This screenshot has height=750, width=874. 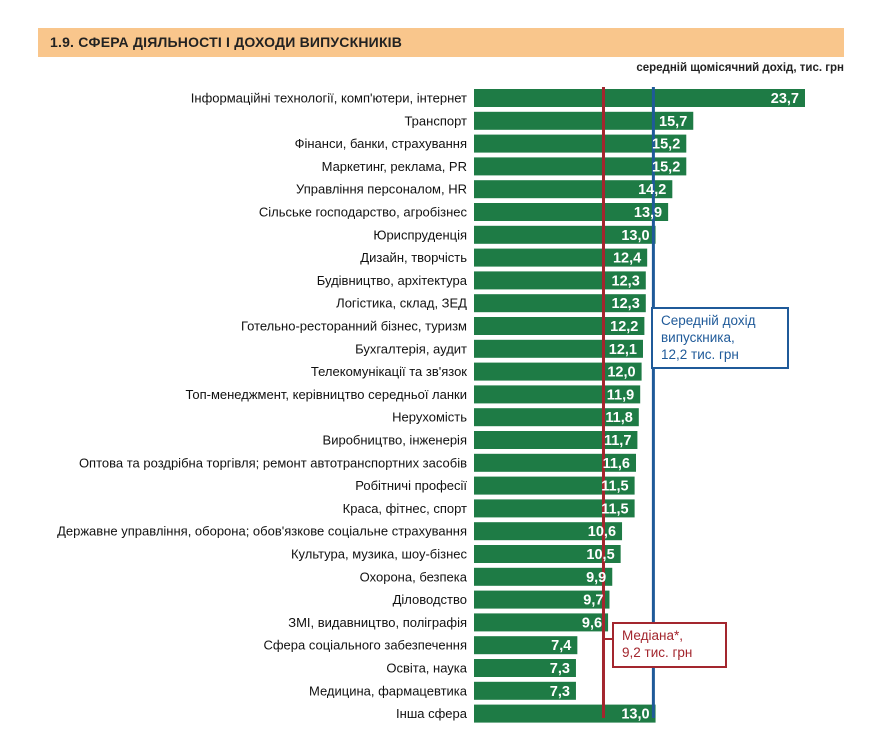 What do you see at coordinates (365, 645) in the screenshot?
I see `category-label: Сфера соціального забезпечення` at bounding box center [365, 645].